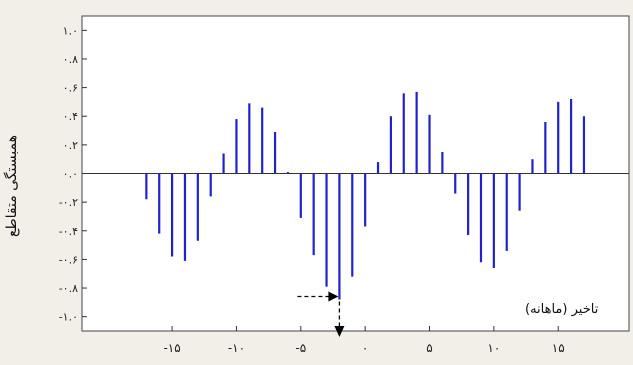 Image resolution: width=633 pixels, height=365 pixels. I want to click on x-tick-label: -۱۵, so click(171, 348).